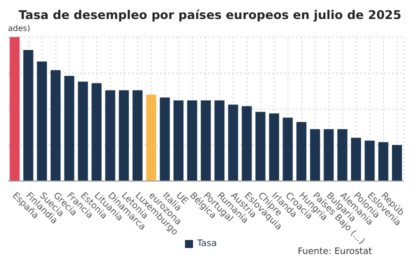 The height and width of the screenshot is (280, 420). I want to click on legend-label: Tasa, so click(207, 244).